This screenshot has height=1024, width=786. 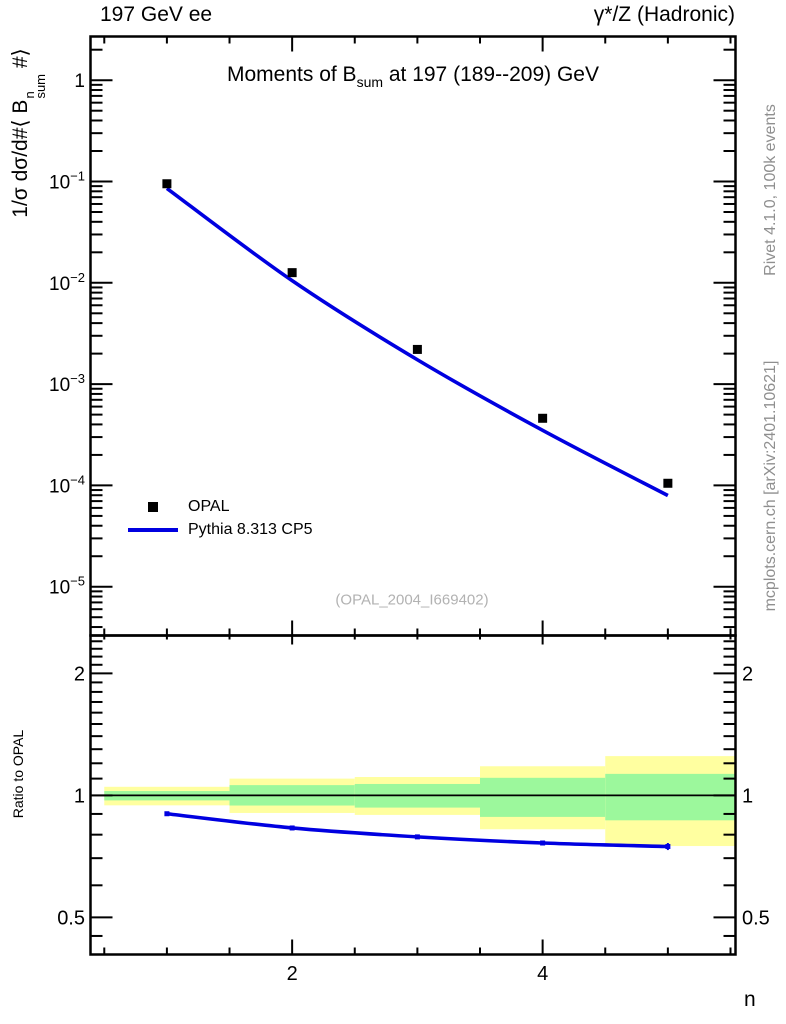 What do you see at coordinates (167, 184) in the screenshot?
I see `opal-data-point-n1` at bounding box center [167, 184].